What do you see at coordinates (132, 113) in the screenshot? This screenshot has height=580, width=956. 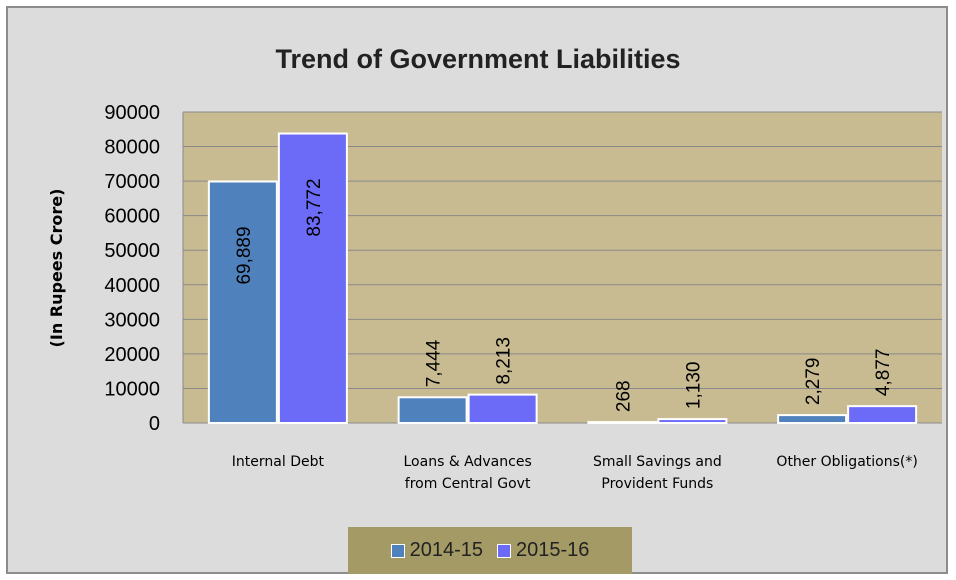 I see `y-tick-label: 90000` at bounding box center [132, 113].